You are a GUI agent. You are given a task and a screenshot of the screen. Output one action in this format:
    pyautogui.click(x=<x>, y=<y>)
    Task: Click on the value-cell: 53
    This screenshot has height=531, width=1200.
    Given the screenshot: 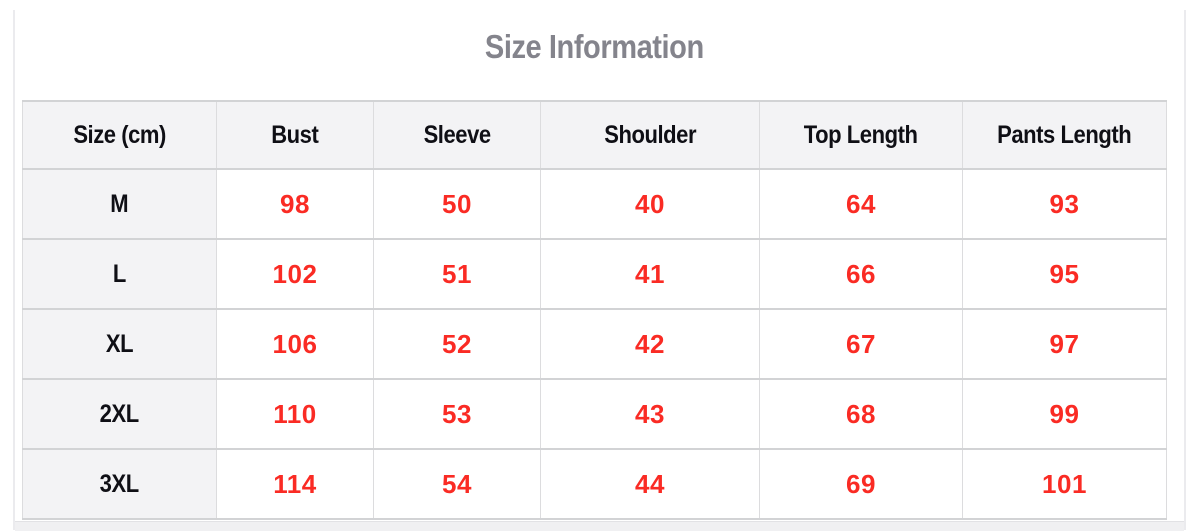 What is the action you would take?
    pyautogui.click(x=457, y=414)
    